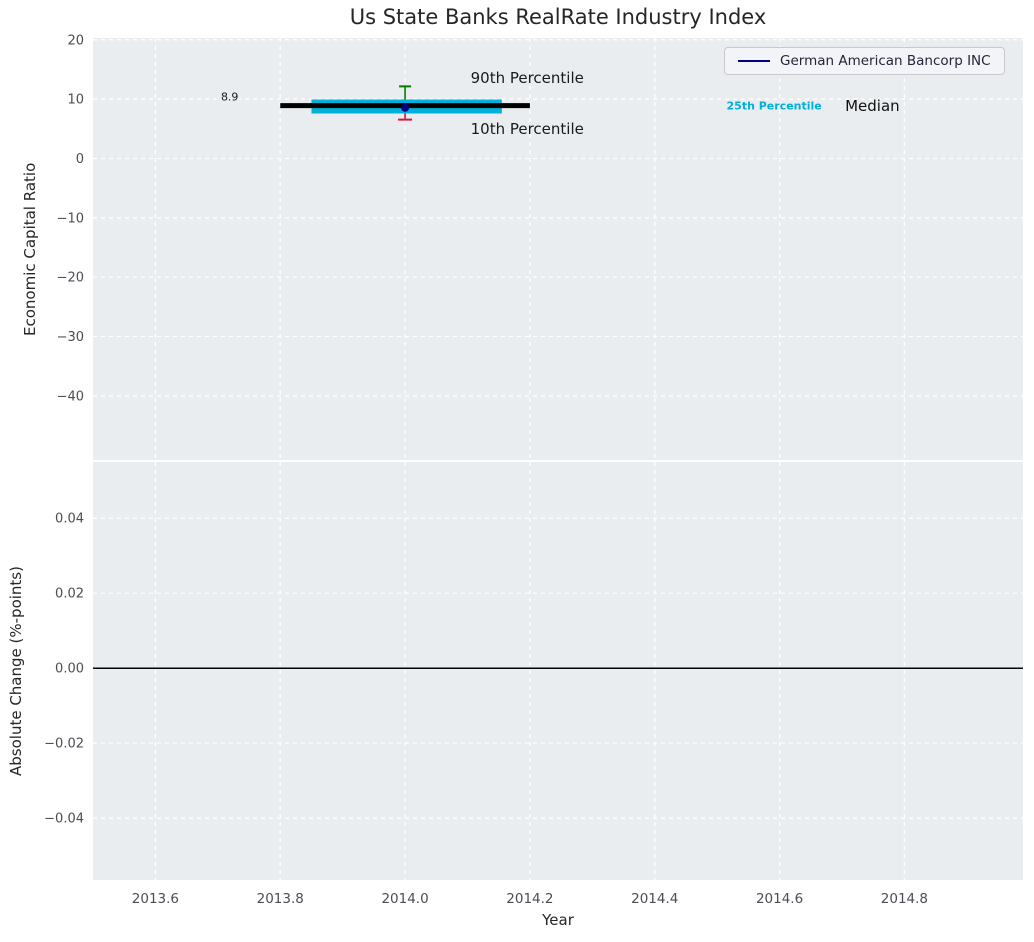 This screenshot has height=942, width=1034. What do you see at coordinates (529, 899) in the screenshot?
I see `x-tick-label: 2014.2` at bounding box center [529, 899].